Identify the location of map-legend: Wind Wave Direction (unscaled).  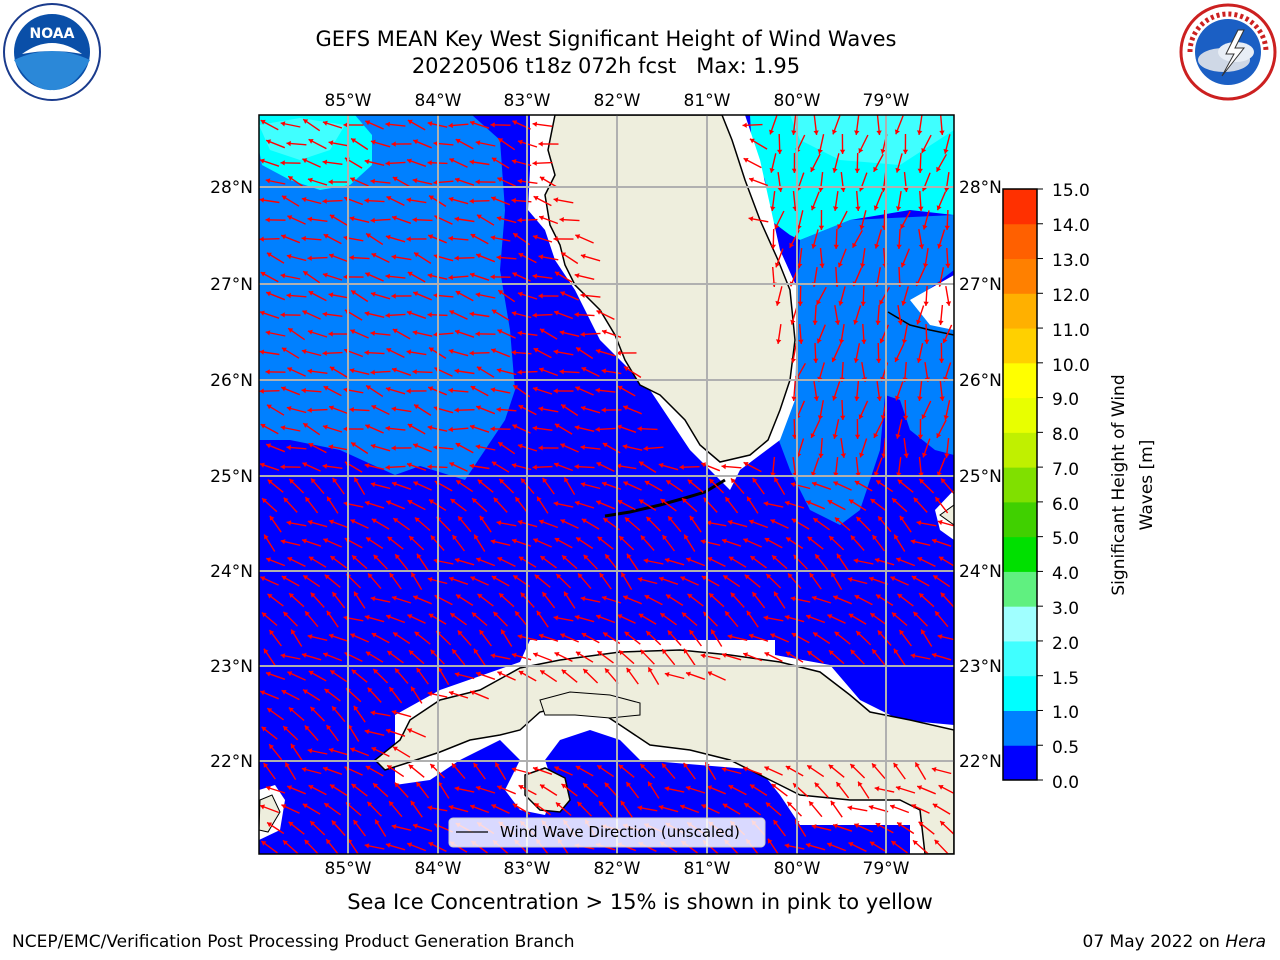
(607, 832).